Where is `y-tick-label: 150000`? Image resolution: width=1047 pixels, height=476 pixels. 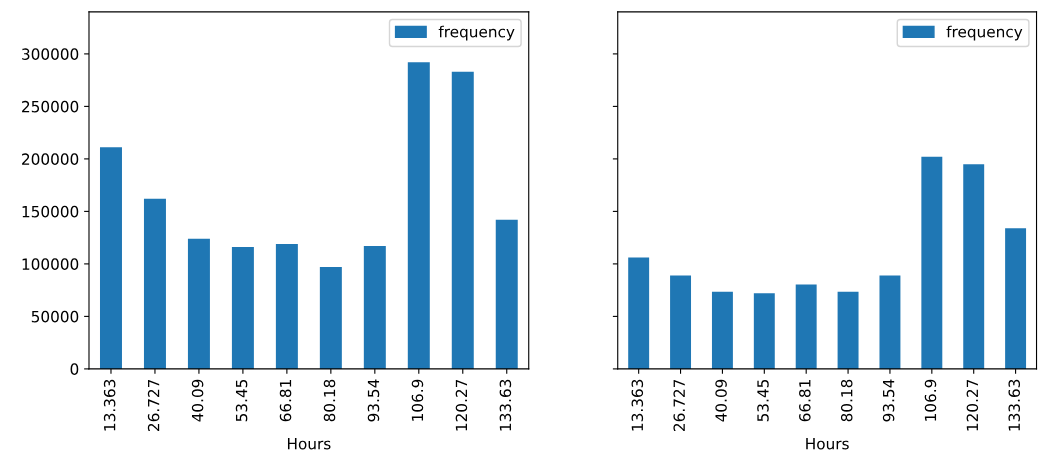 y-tick-label: 150000 is located at coordinates (50, 211).